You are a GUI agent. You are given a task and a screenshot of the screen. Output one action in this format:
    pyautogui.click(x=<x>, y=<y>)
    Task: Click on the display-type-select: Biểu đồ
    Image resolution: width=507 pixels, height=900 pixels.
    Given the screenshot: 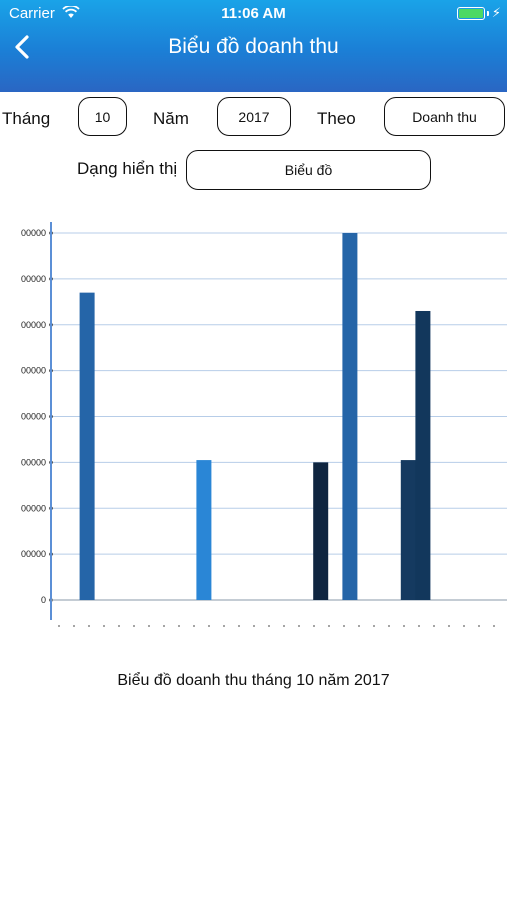 What is the action you would take?
    pyautogui.click(x=308, y=170)
    